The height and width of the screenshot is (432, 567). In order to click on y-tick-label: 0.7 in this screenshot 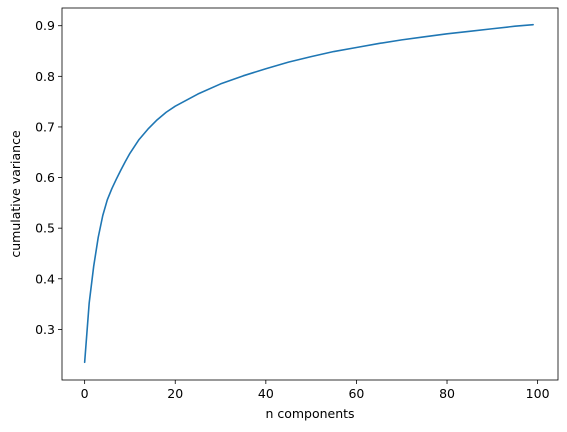, I will do `click(45, 126)`.